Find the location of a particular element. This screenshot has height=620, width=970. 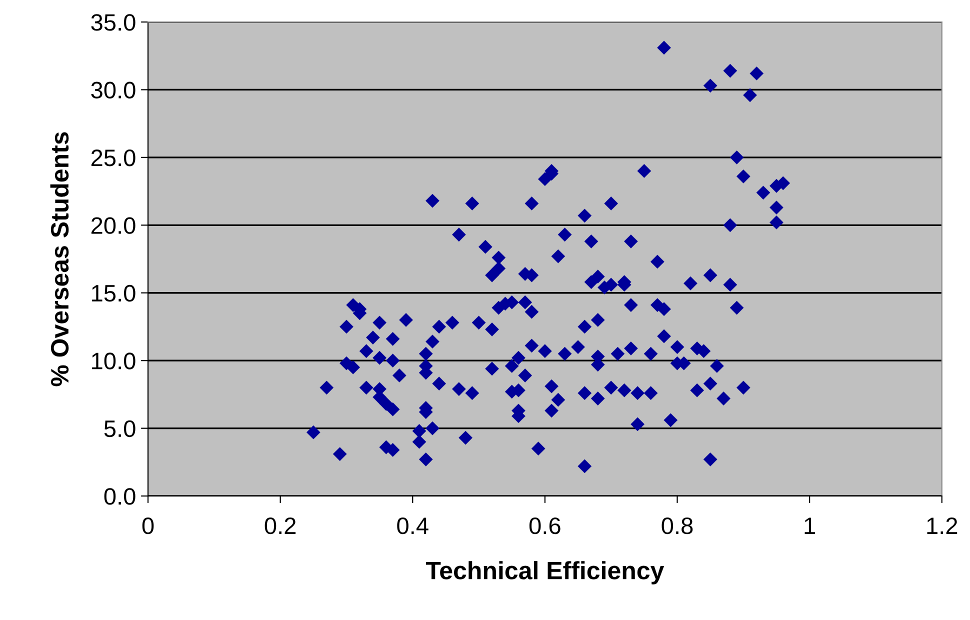

x-tick-label: 0.2 is located at coordinates (280, 525).